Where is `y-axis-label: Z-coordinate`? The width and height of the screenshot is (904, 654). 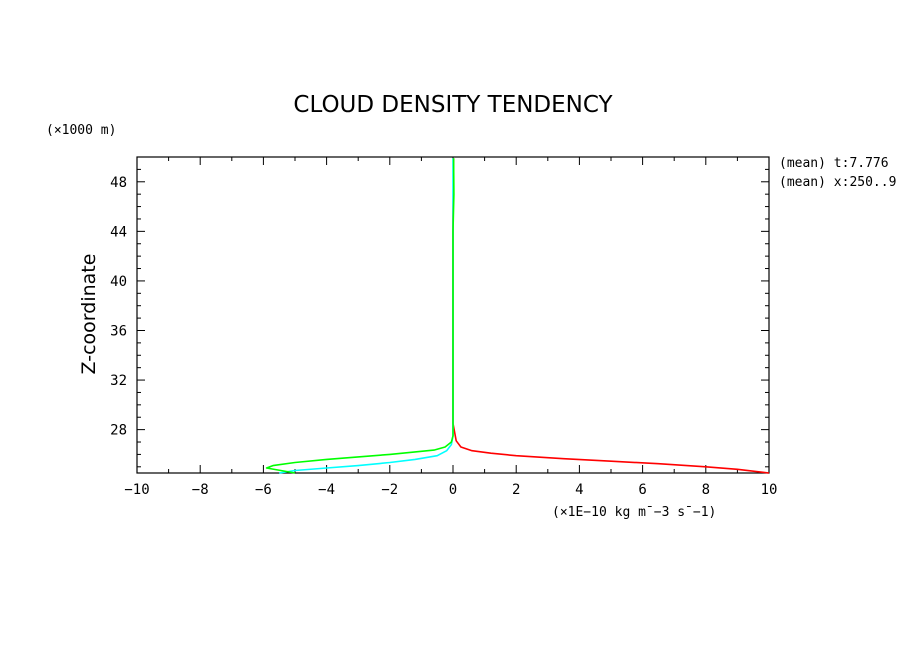
y-axis-label: Z-coordinate is located at coordinates (89, 314).